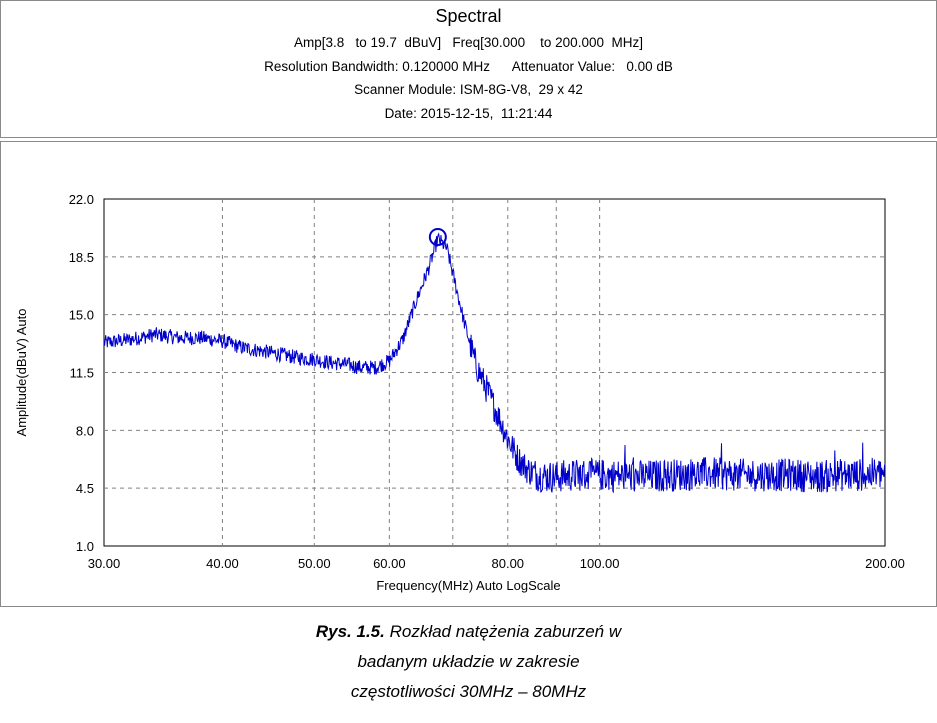  What do you see at coordinates (82, 373) in the screenshot?
I see `y-tick-label: 11.5` at bounding box center [82, 373].